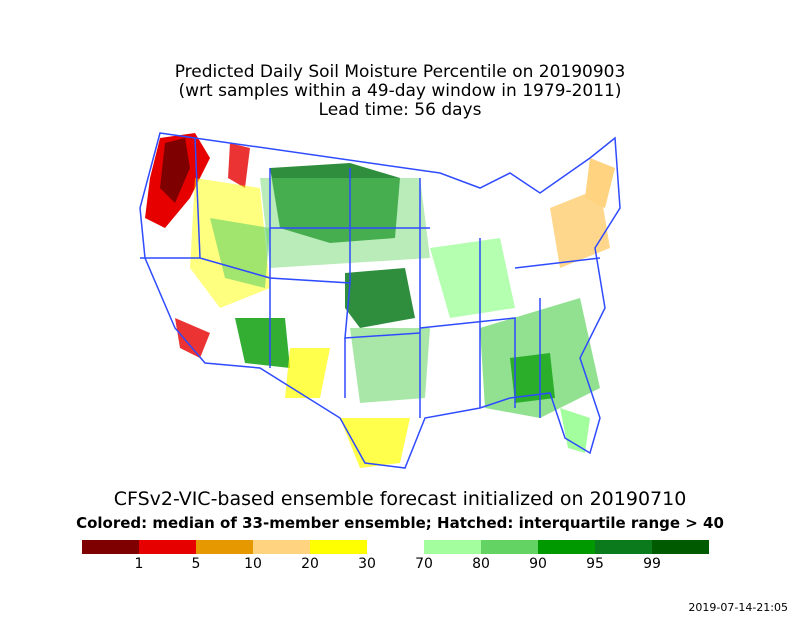 The width and height of the screenshot is (800, 618). I want to click on region-northern-plains-light, so click(345, 223).